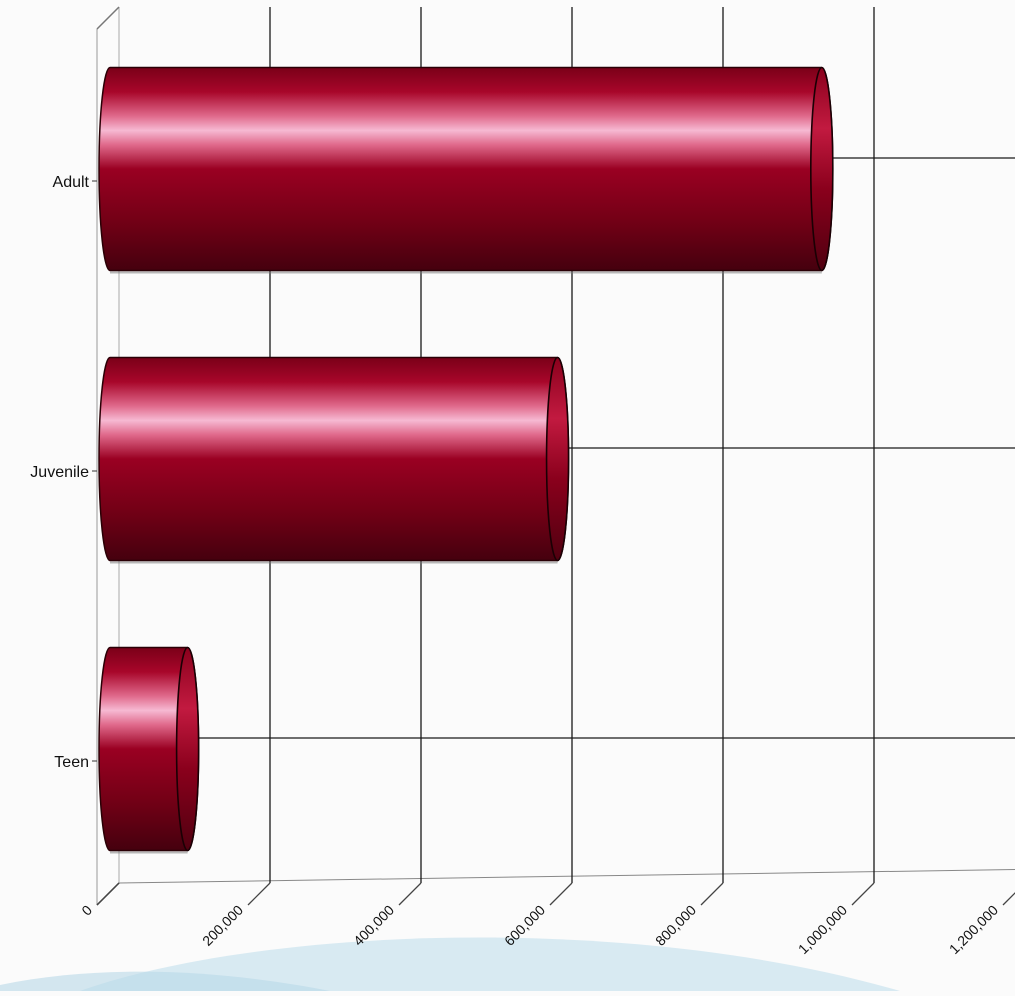  I want to click on x-tick-label: 1,200,000, so click(974, 930).